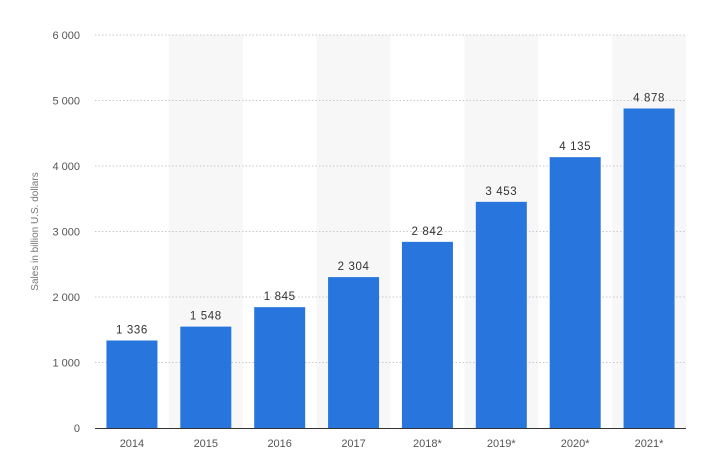  What do you see at coordinates (132, 330) in the screenshot?
I see `data-label: 1 336` at bounding box center [132, 330].